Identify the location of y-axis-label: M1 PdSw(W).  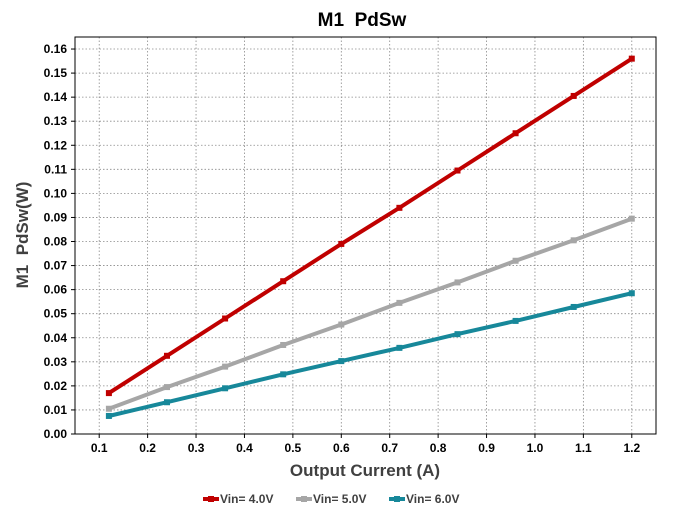
(22, 235).